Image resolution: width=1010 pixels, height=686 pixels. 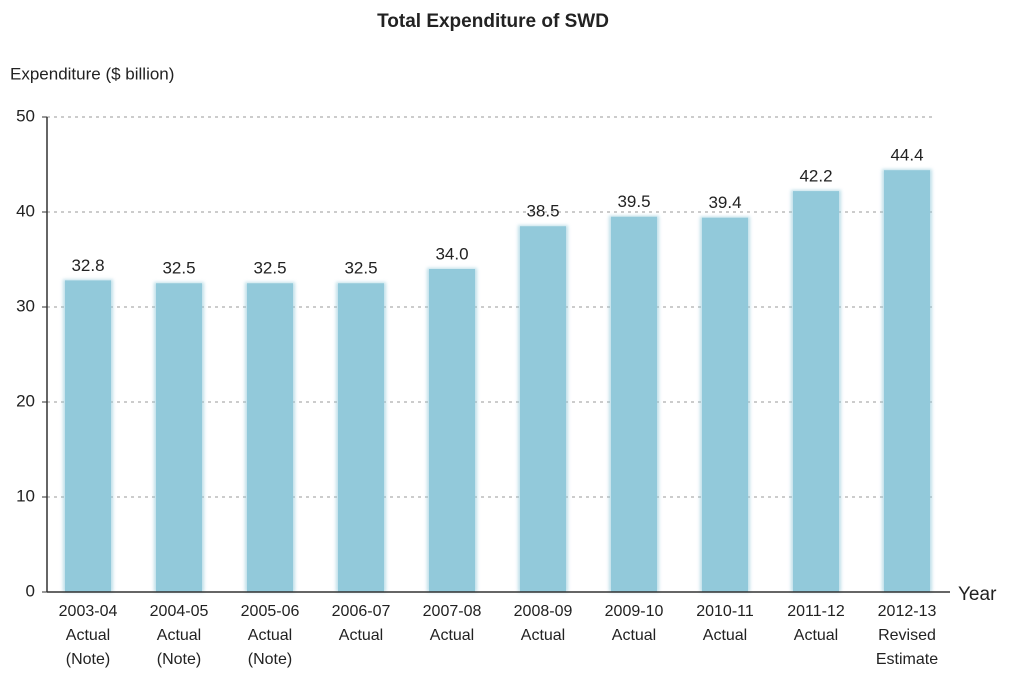 What do you see at coordinates (724, 202) in the screenshot?
I see `value-label: 39.4` at bounding box center [724, 202].